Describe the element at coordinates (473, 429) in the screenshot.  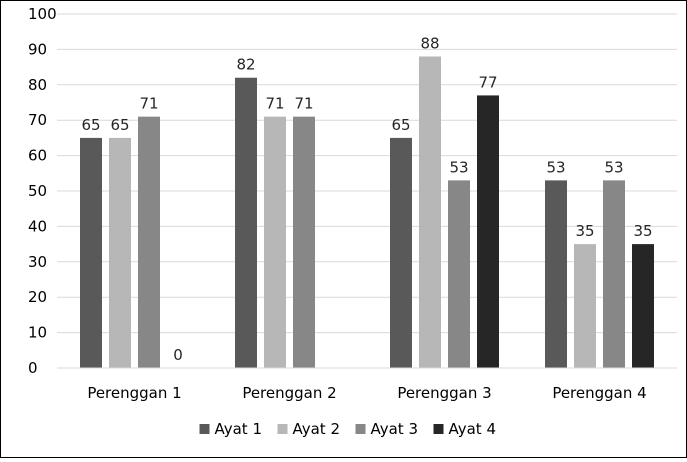
I see `legend-label: Ayat 4` at that location.